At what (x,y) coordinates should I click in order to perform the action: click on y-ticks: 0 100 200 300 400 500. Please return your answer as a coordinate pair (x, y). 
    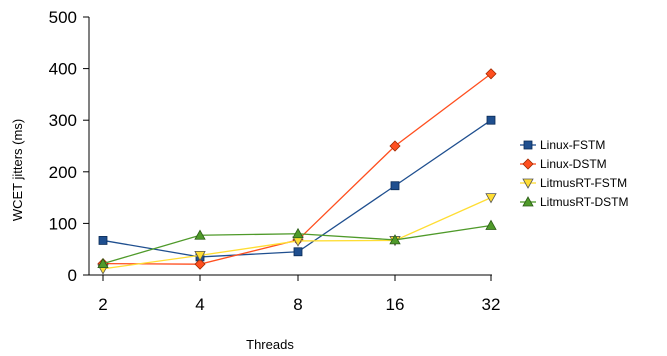
    Looking at the image, I should click on (69, 146).